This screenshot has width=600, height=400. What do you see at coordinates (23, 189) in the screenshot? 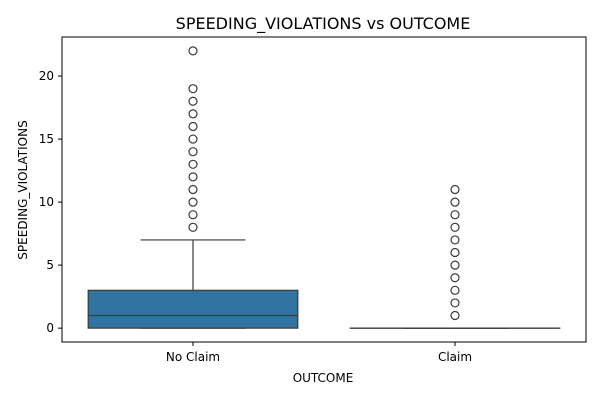
I see `y-axis-label: SPEEDING_VIOLATIONS` at bounding box center [23, 189].